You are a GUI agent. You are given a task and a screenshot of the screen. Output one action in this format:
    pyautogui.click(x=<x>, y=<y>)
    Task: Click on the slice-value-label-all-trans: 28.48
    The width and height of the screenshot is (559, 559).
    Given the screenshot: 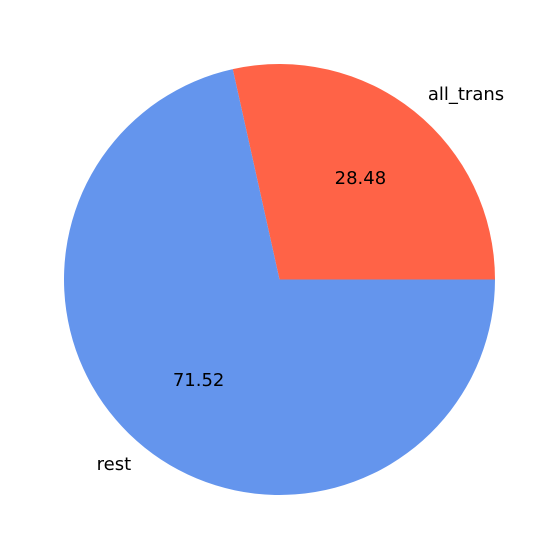 What is the action you would take?
    pyautogui.click(x=361, y=178)
    